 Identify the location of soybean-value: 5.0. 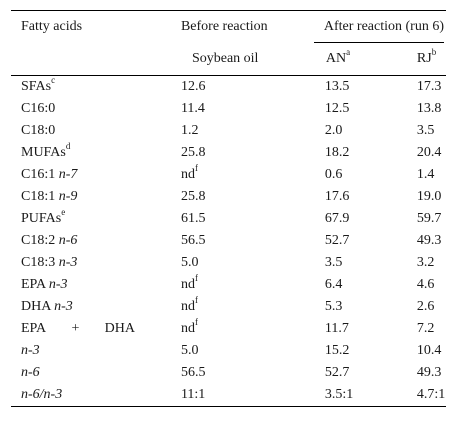
(189, 350).